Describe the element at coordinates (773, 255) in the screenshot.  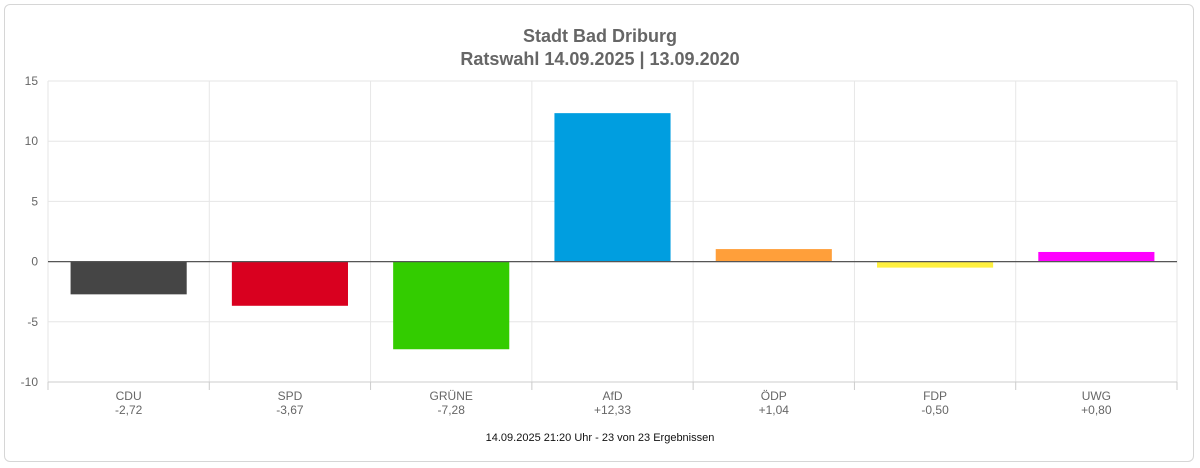
I see `bar-ödp` at that location.